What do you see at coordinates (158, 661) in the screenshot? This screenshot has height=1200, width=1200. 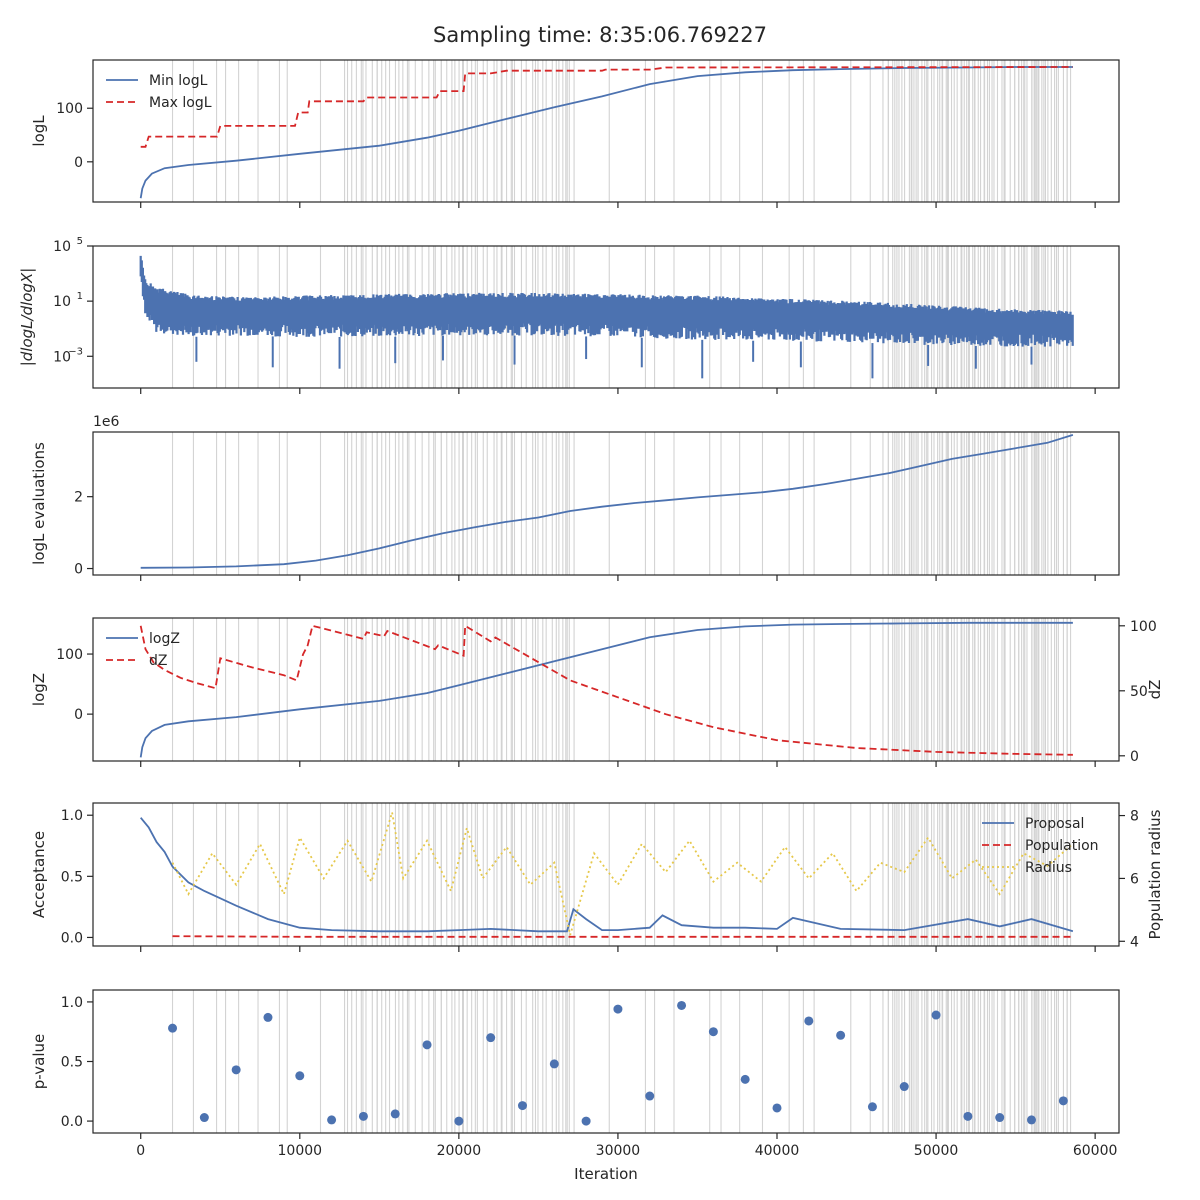 I see `legend-label: dZ` at bounding box center [158, 661].